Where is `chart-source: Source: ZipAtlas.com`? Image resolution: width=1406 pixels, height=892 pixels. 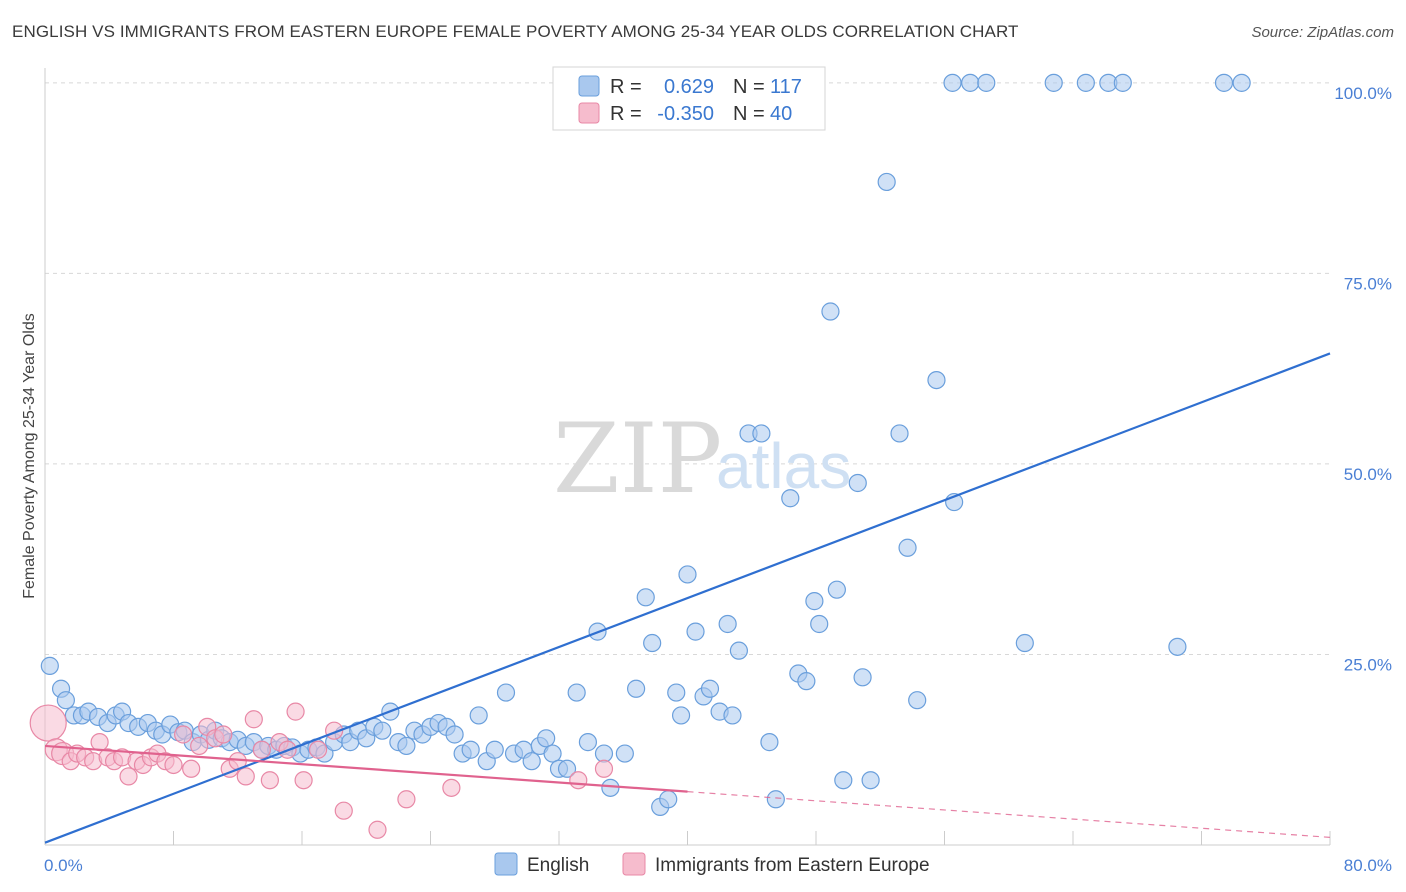
chart-source: Source: ZipAtlas.com is located at coordinates (1322, 32).